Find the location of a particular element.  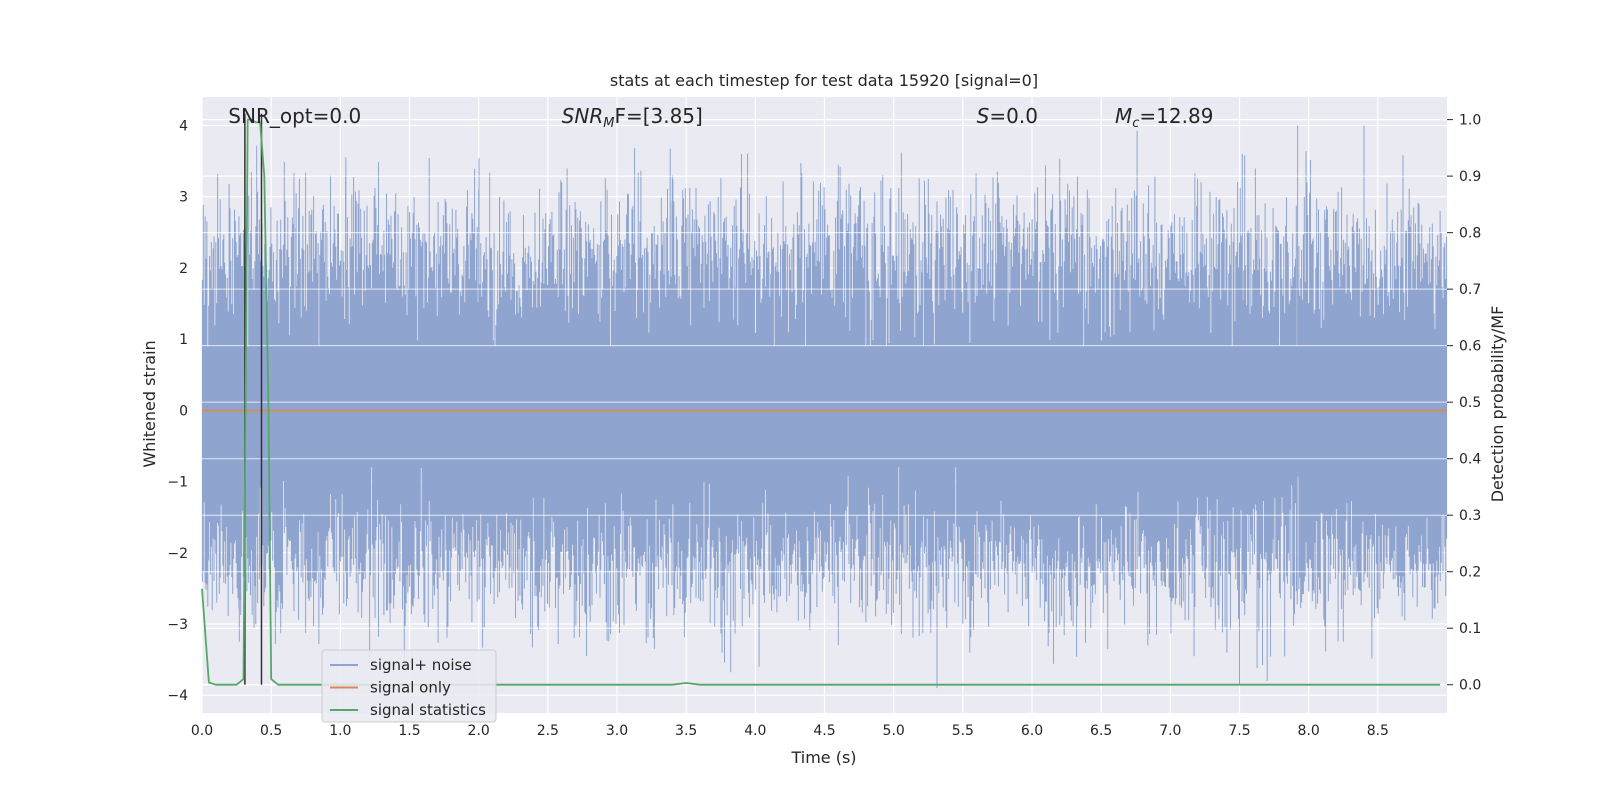

y2-tick-label: 0.0 is located at coordinates (1470, 686).